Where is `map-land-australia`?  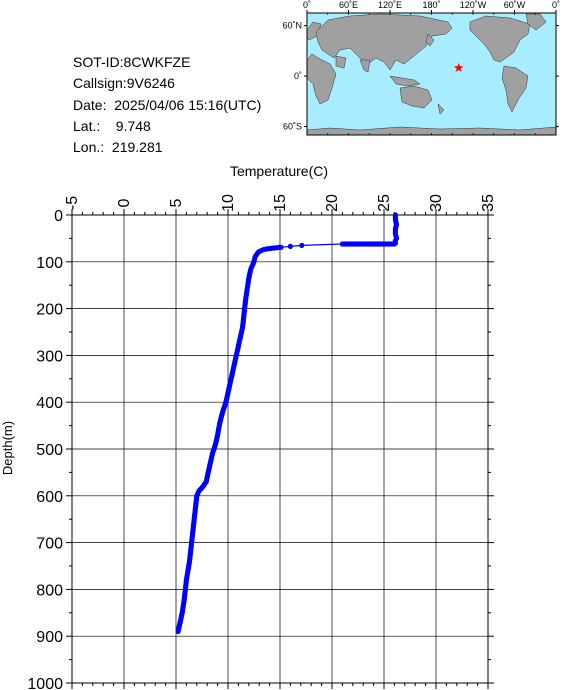
map-land-australia is located at coordinates (416, 97).